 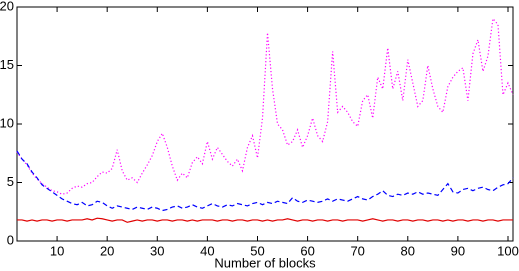 What do you see at coordinates (10, 239) in the screenshot?
I see `y-tick-label: 0` at bounding box center [10, 239].